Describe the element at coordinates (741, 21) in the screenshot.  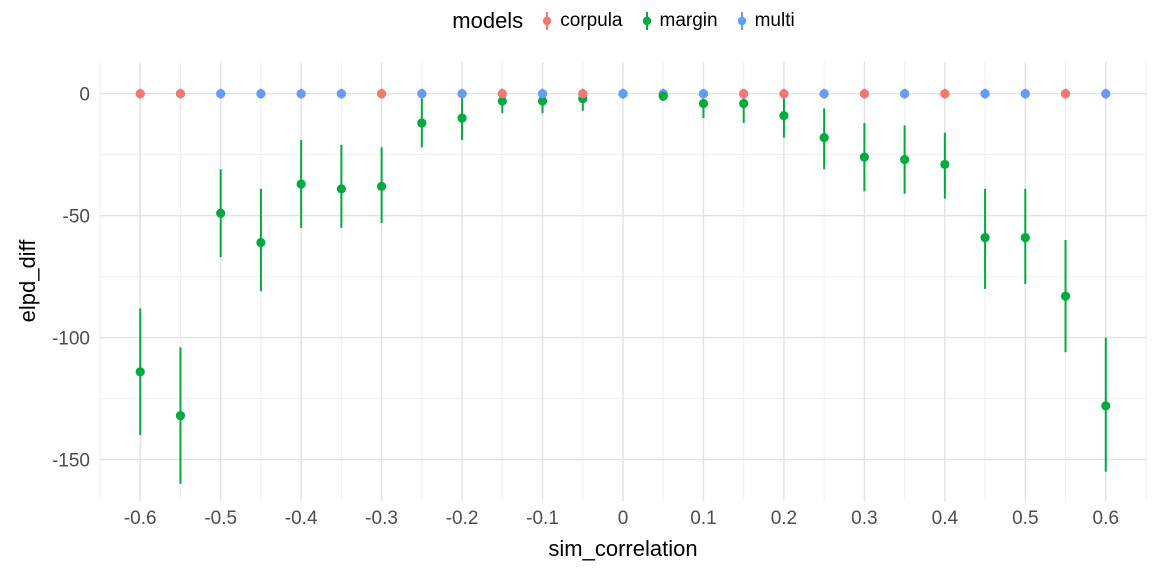
I see `pointrange-icon-multi` at that location.